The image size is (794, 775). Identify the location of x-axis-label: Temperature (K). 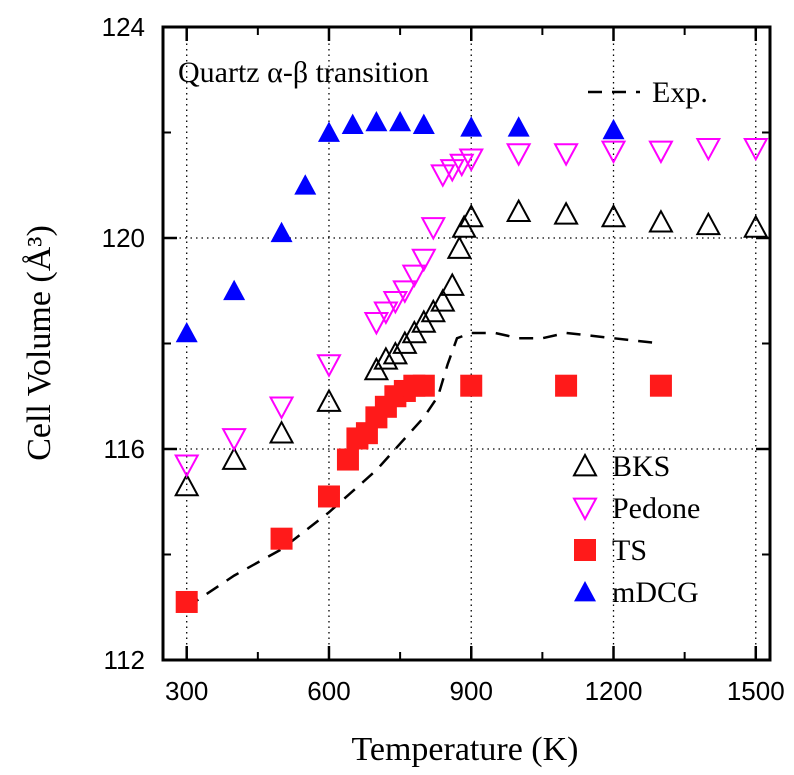
(465, 749).